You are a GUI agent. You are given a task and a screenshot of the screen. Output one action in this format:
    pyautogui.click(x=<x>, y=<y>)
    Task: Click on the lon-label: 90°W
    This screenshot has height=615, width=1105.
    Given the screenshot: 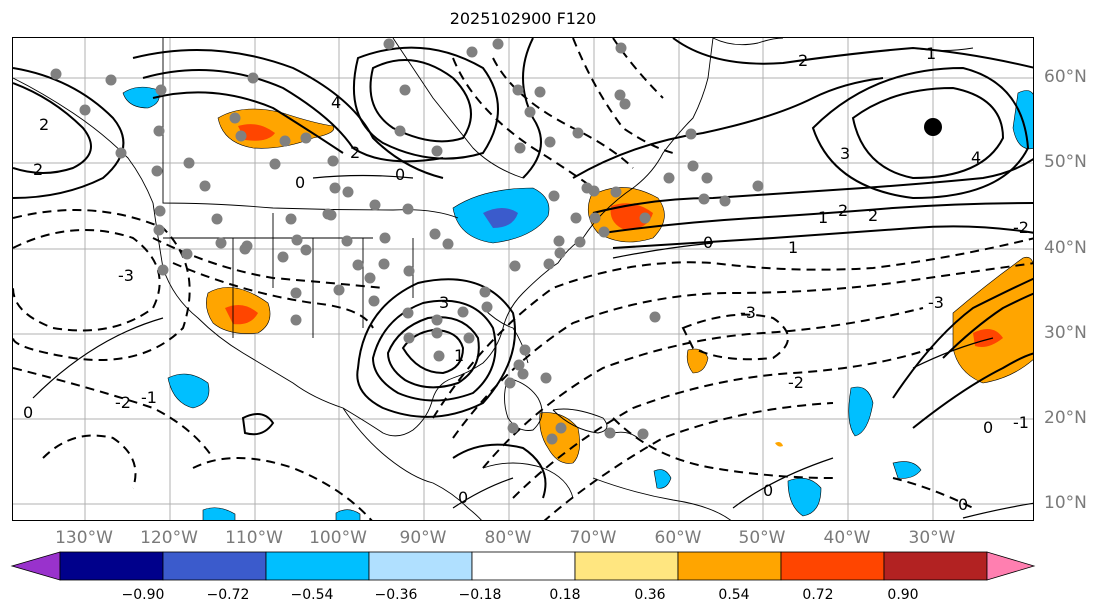 What is the action you would take?
    pyautogui.click(x=423, y=538)
    